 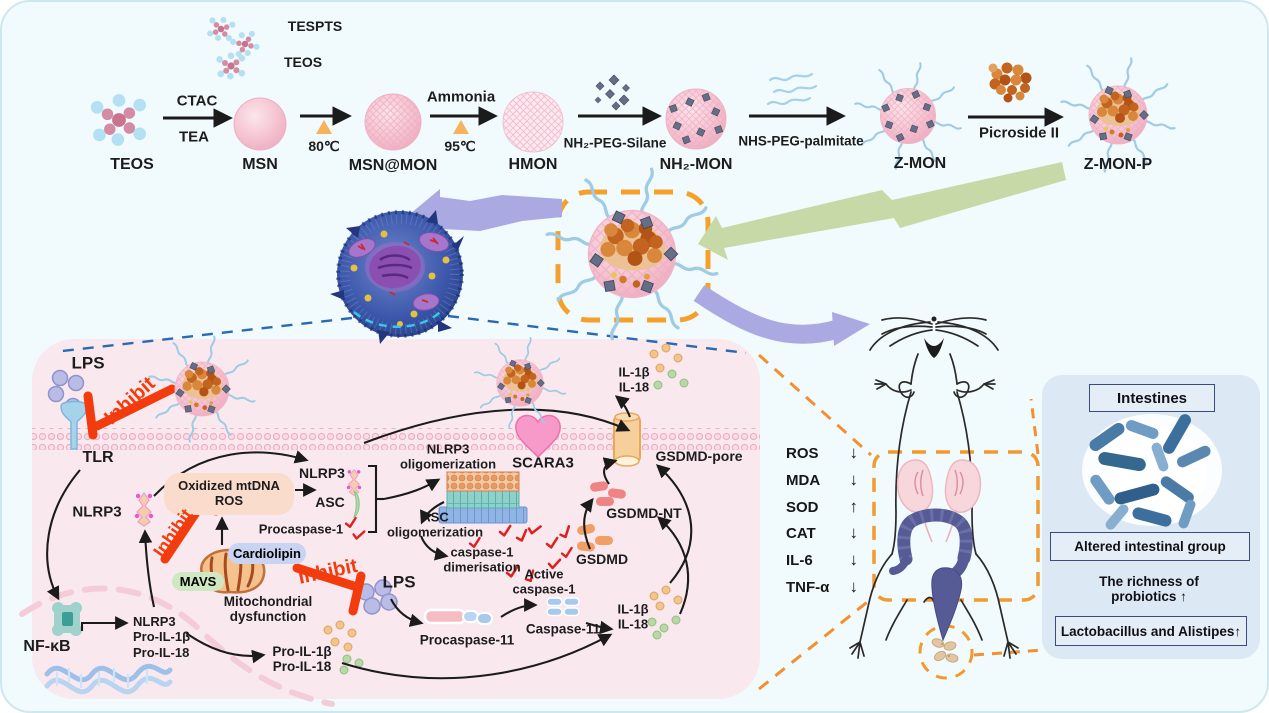 What do you see at coordinates (399, 582) in the screenshot?
I see `lps-bottom-label: LPS` at bounding box center [399, 582].